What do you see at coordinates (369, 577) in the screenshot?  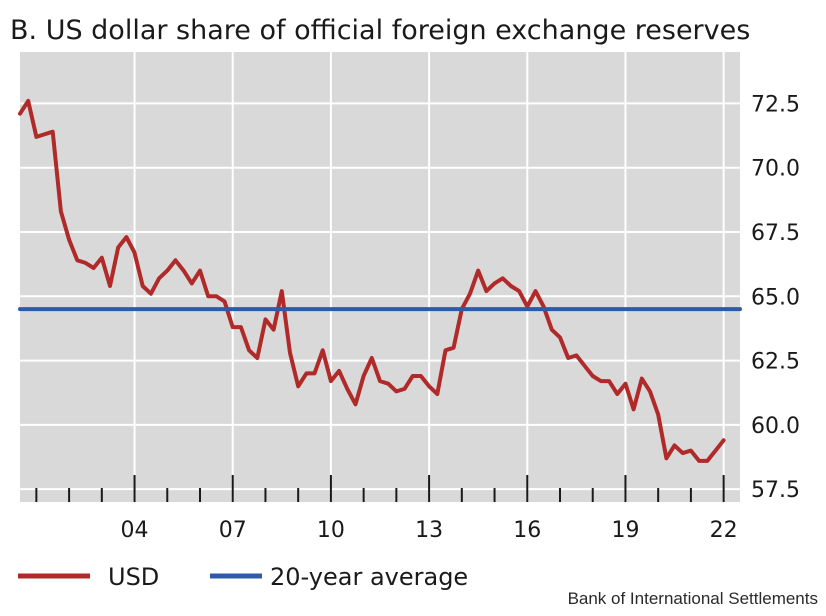 I see `legend-label-average: 20-year average` at bounding box center [369, 577].